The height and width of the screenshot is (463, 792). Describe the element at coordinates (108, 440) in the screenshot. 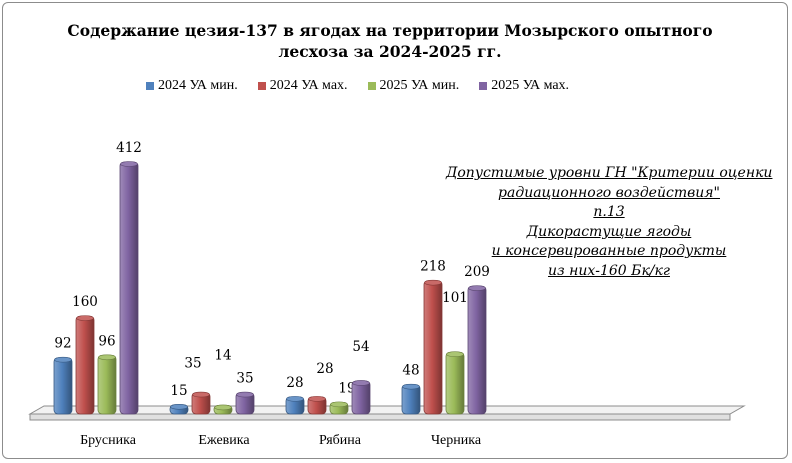

I see `category-label: Брусника` at that location.